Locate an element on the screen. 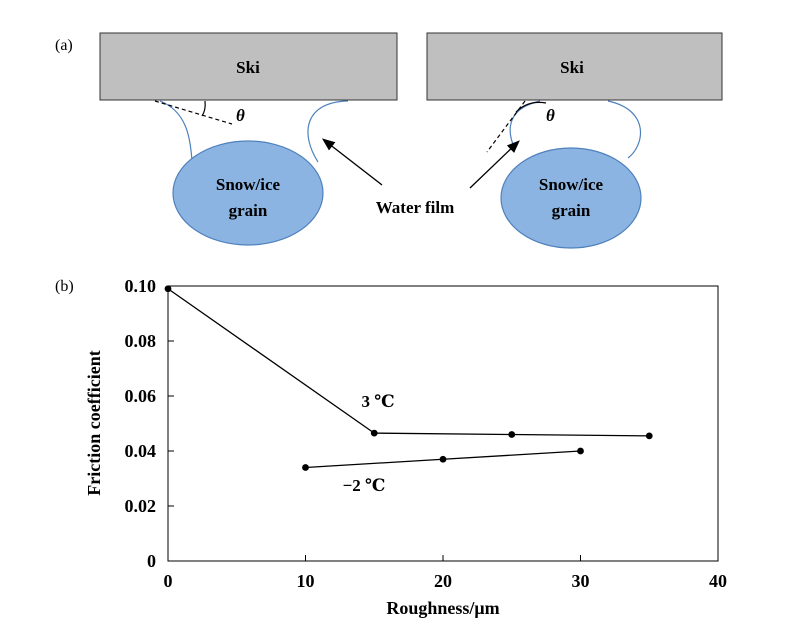  x-axis-ticks: 0 10 20 30 40 is located at coordinates (445, 573).